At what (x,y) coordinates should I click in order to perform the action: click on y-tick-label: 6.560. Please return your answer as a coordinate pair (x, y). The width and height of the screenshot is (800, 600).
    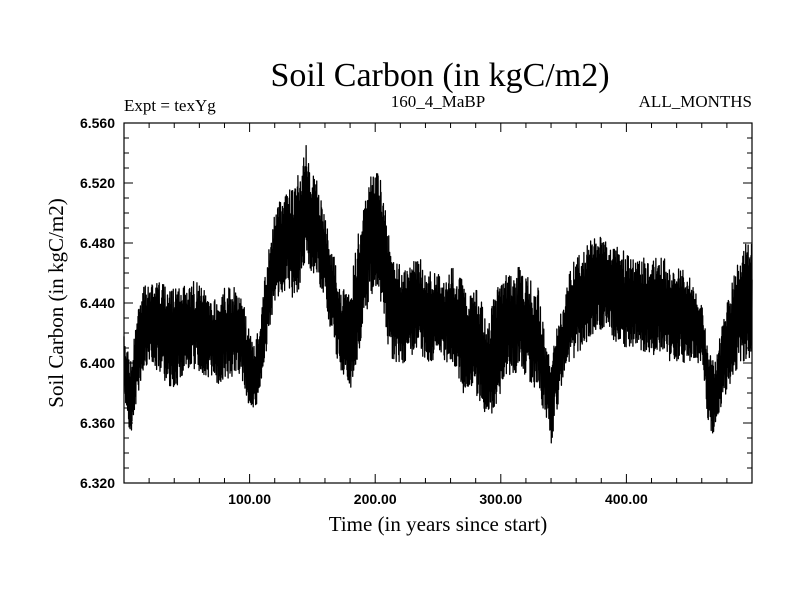
    Looking at the image, I should click on (97, 123).